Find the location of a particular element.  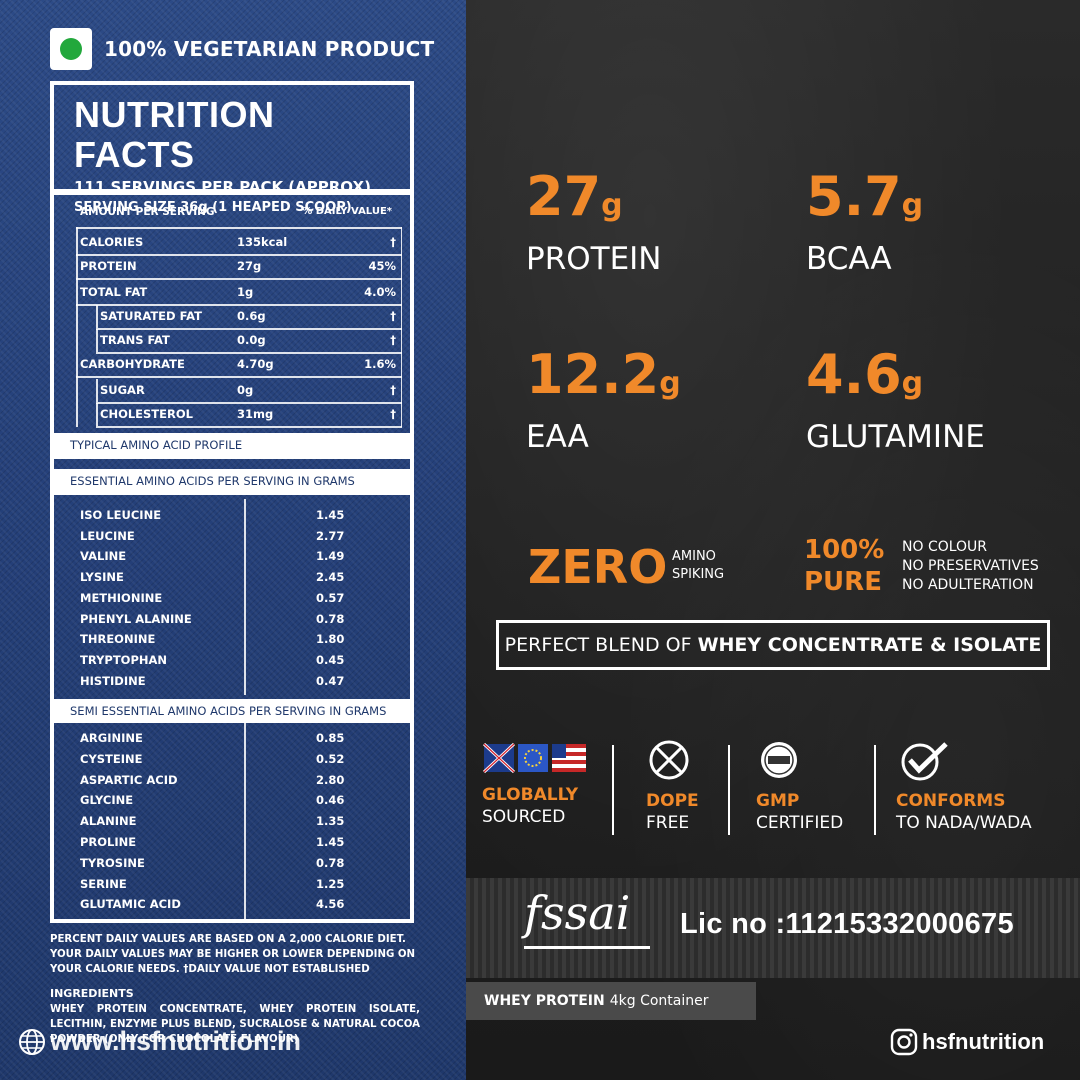

amino-row: SERINE 1.25 is located at coordinates (232, 884).